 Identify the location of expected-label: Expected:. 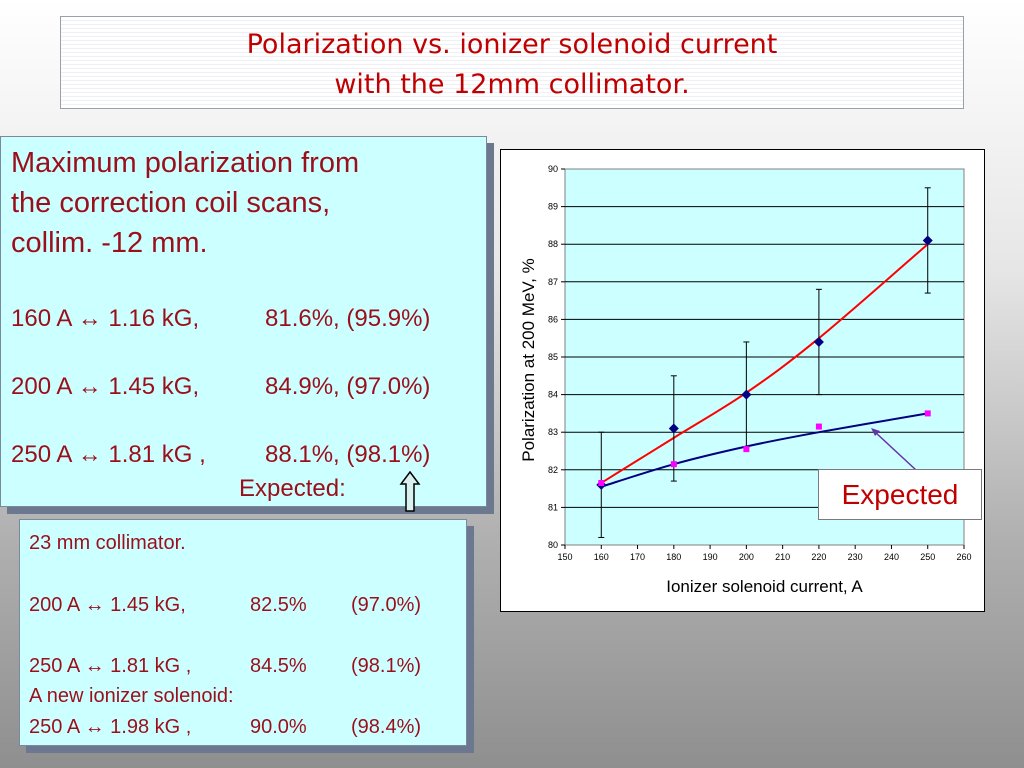
(292, 488).